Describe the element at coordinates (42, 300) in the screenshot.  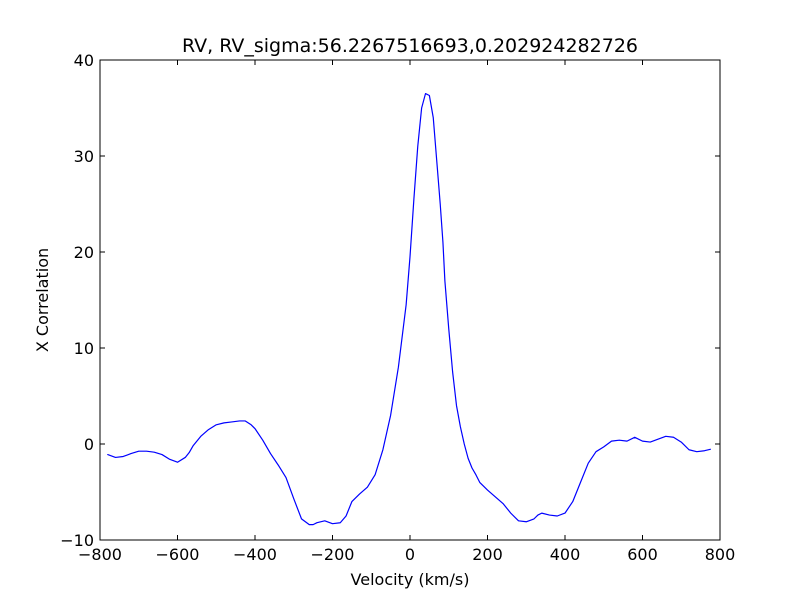
I see `y-axis-label: X Correlation` at that location.